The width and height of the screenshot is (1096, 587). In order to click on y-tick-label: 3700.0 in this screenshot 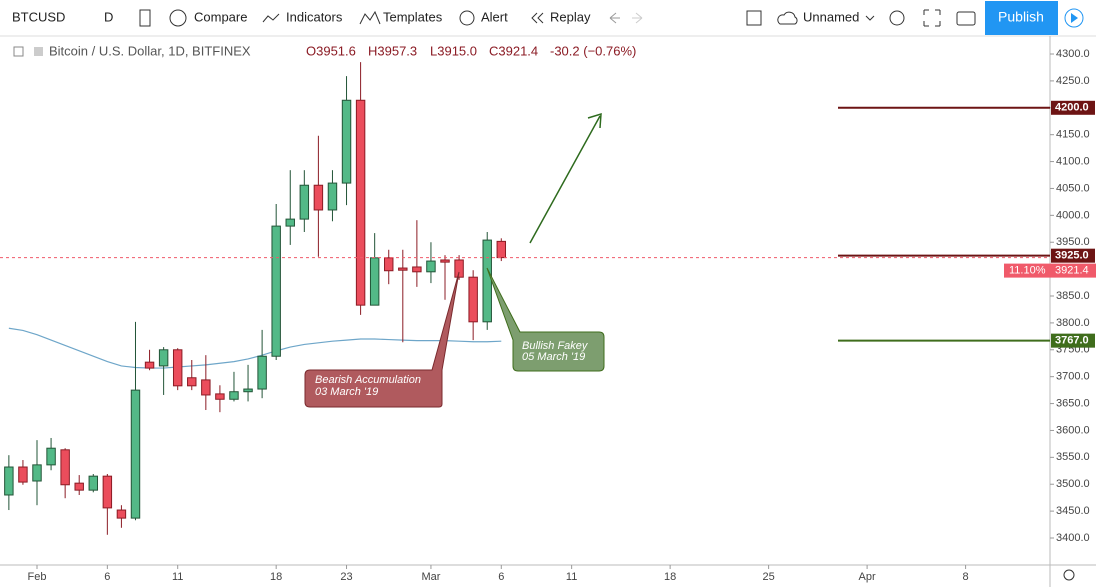, I will do `click(1073, 377)`.